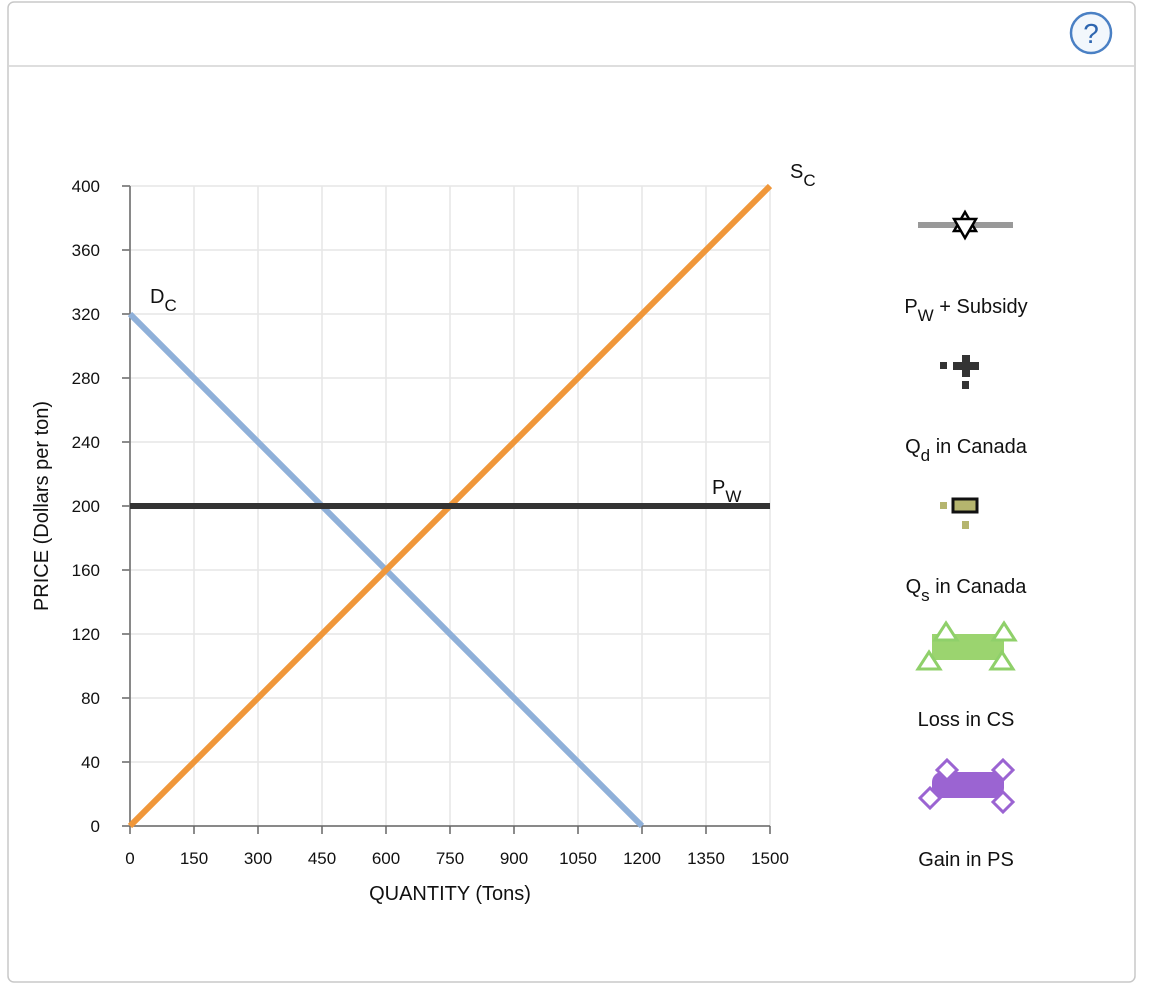  I want to click on tool-label-subscript: d, so click(925, 455).